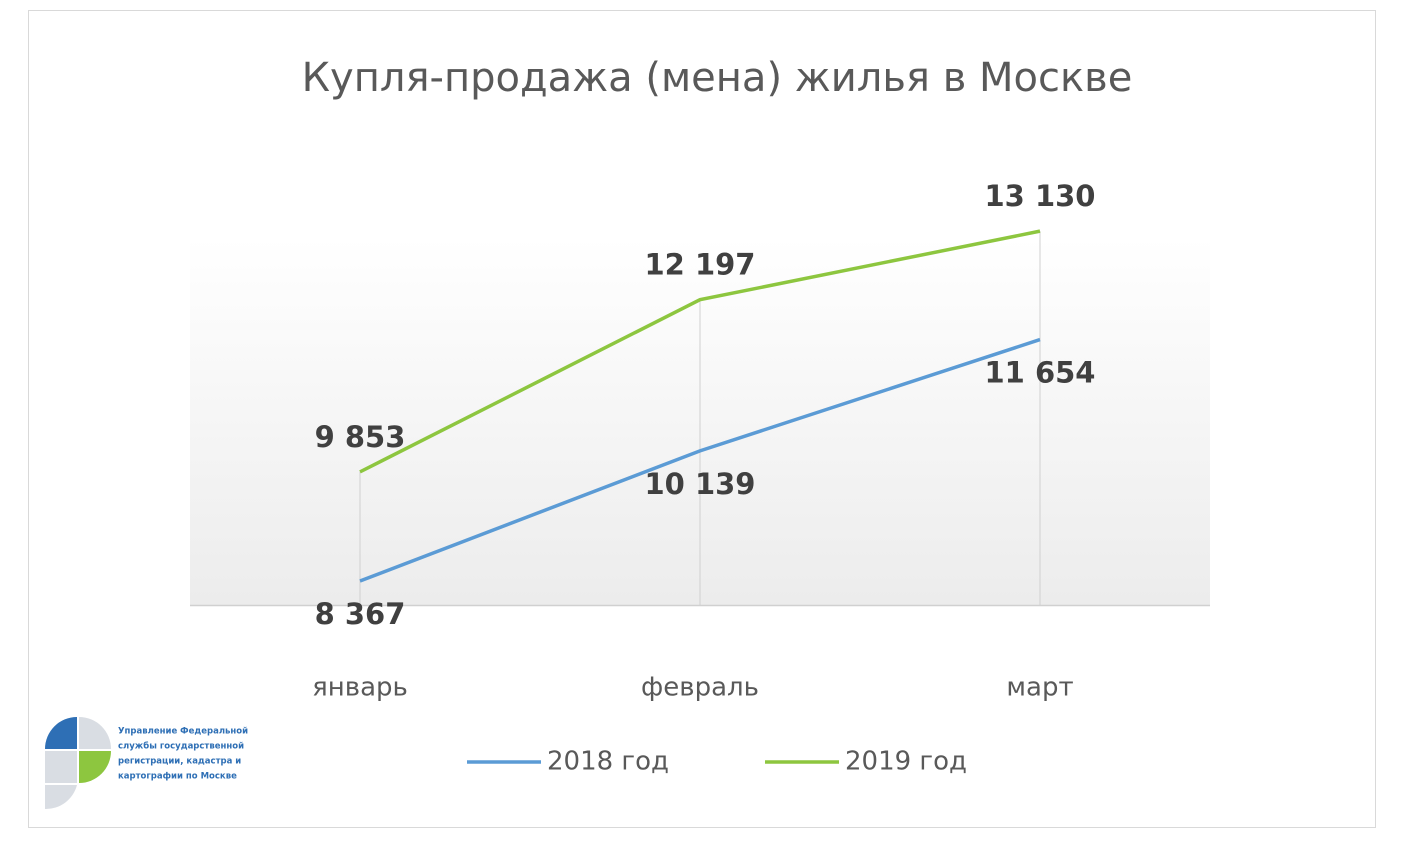  I want to click on logo-text: службы государственной, so click(181, 746).